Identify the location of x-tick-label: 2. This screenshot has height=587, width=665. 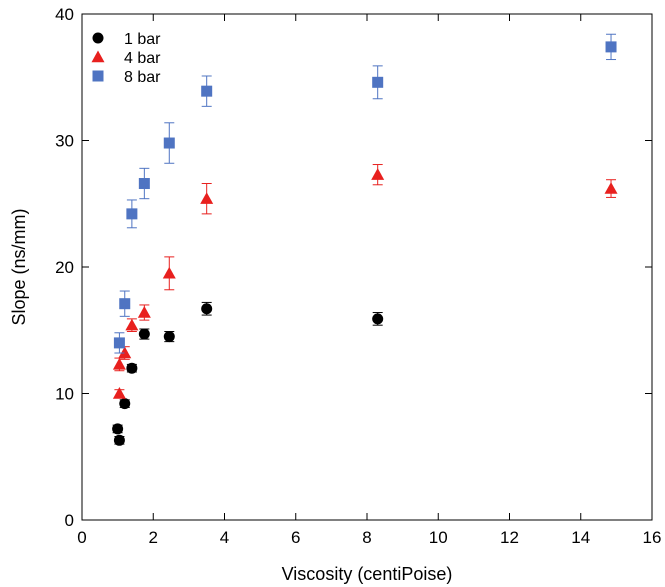
(153, 537).